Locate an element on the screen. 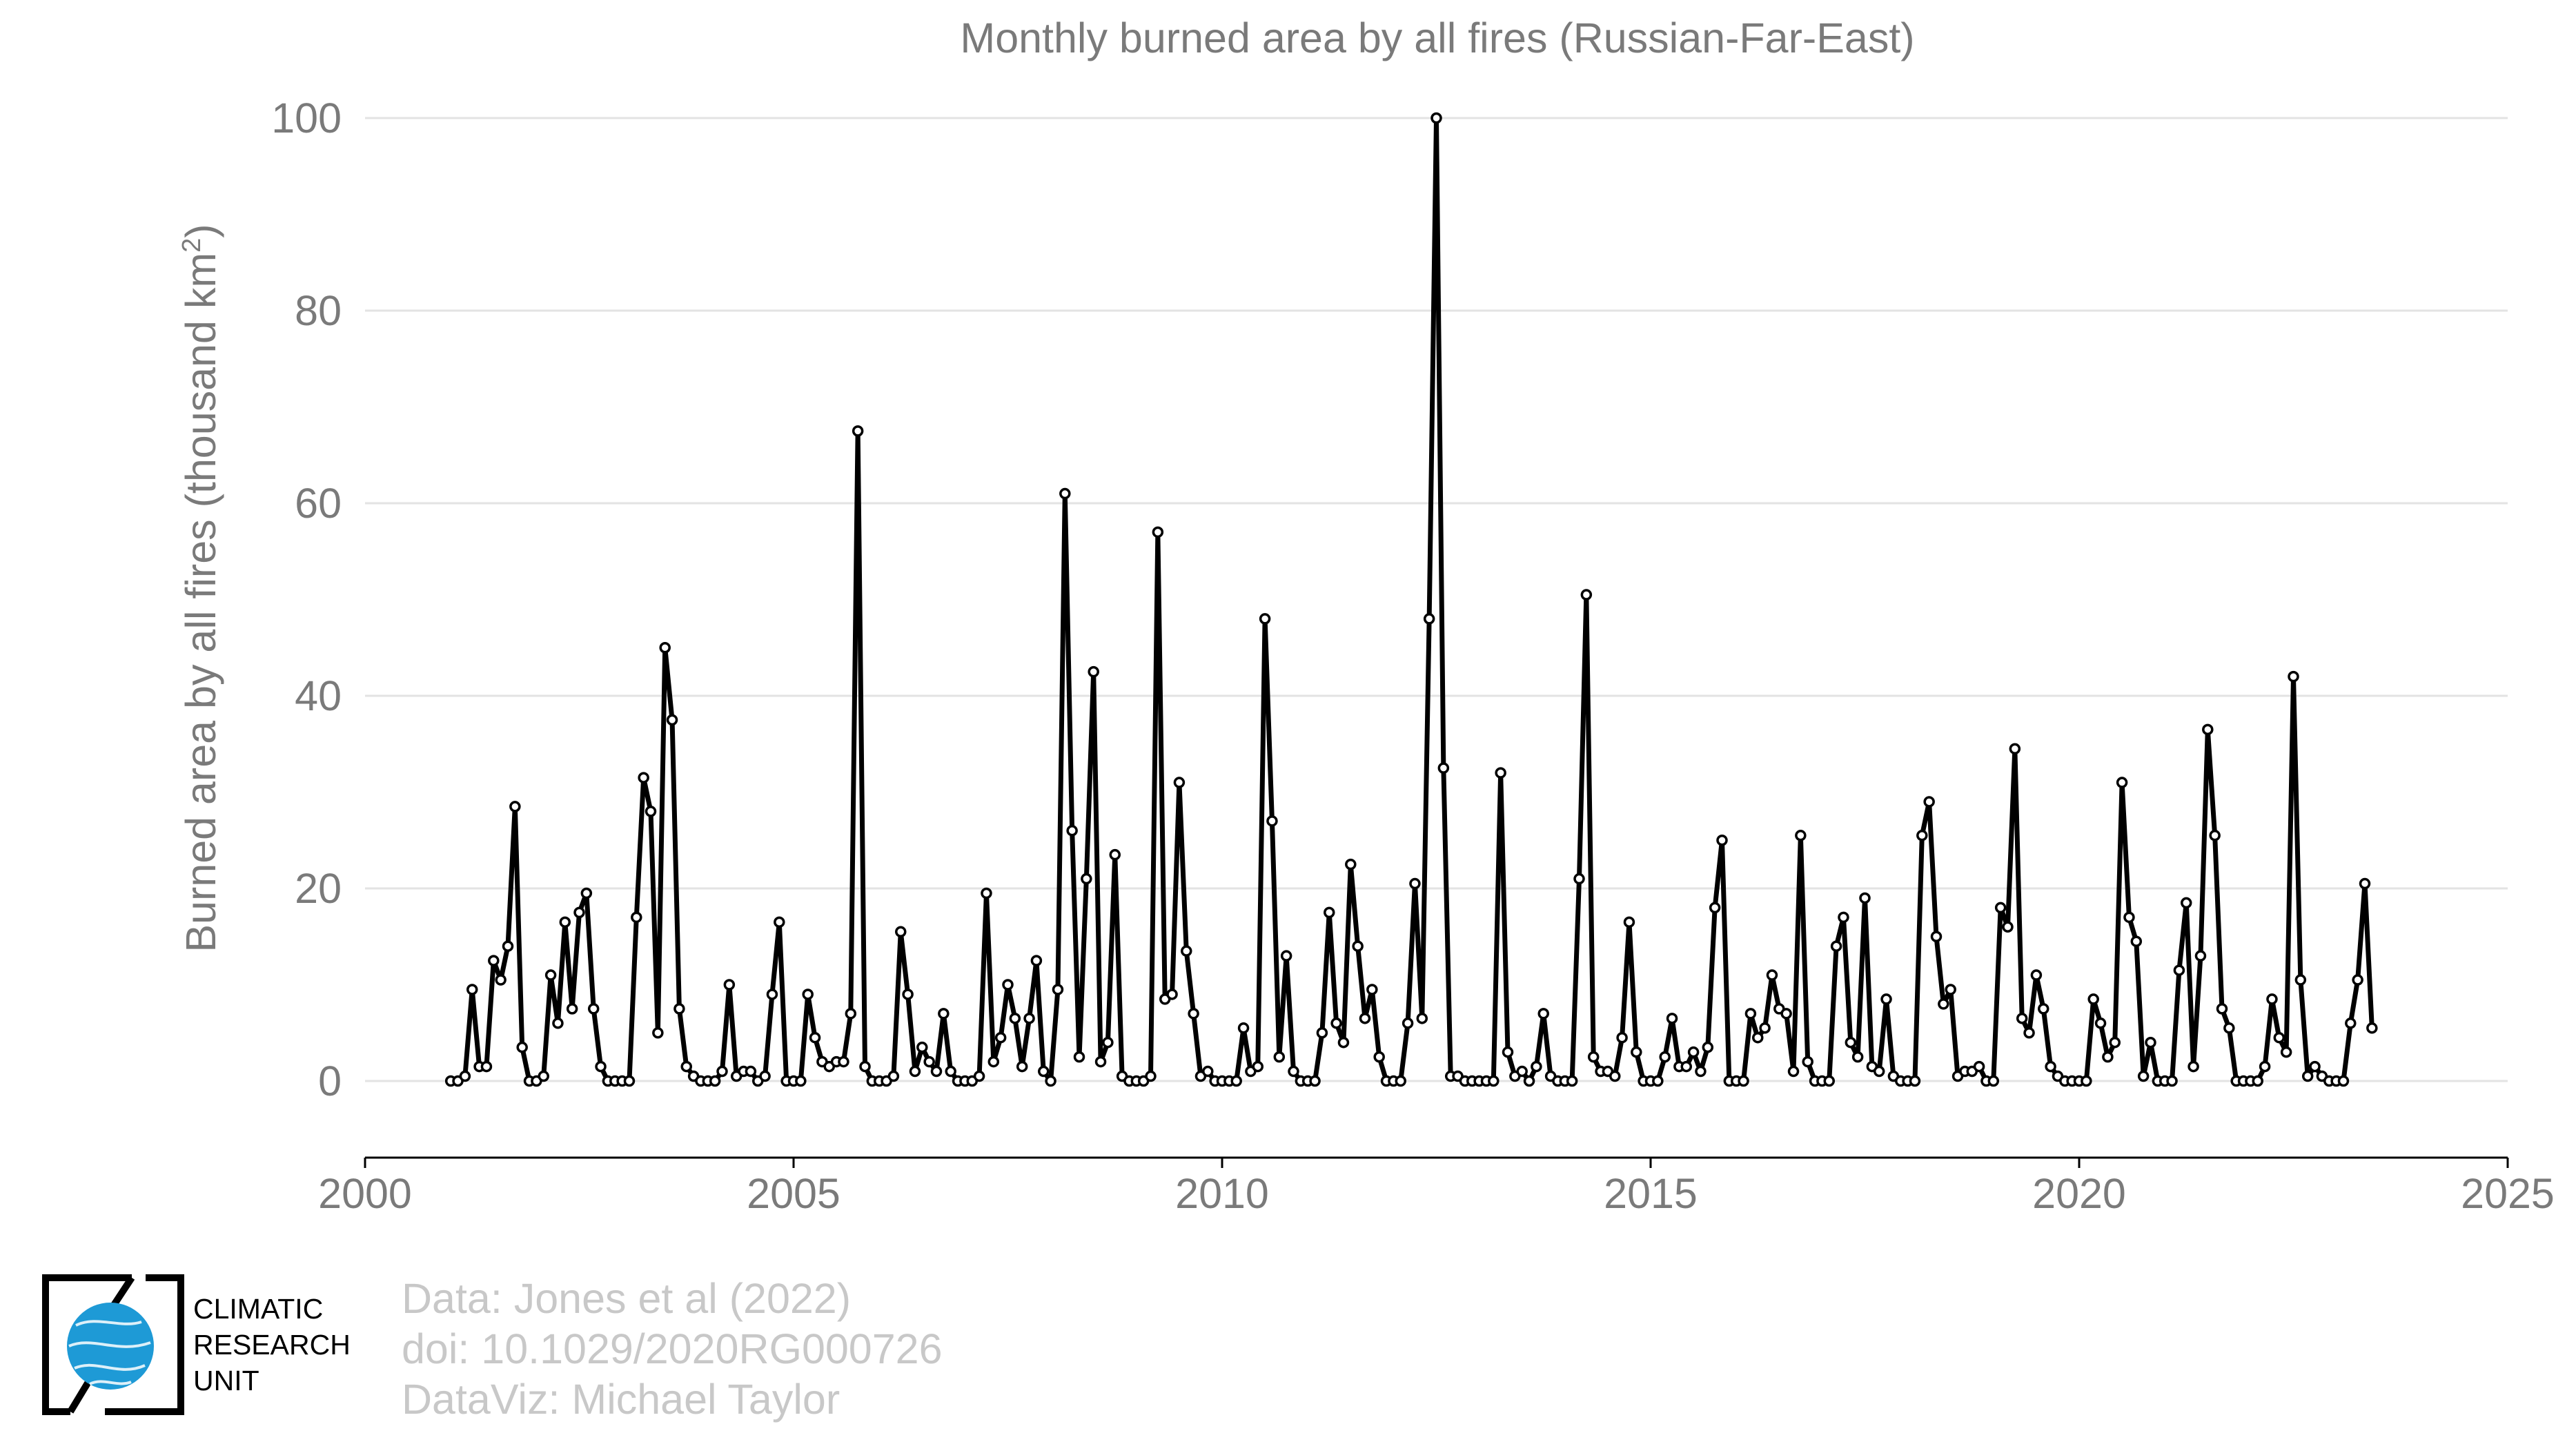 The image size is (2576, 1451). y-tick-label: 40 is located at coordinates (318, 696).